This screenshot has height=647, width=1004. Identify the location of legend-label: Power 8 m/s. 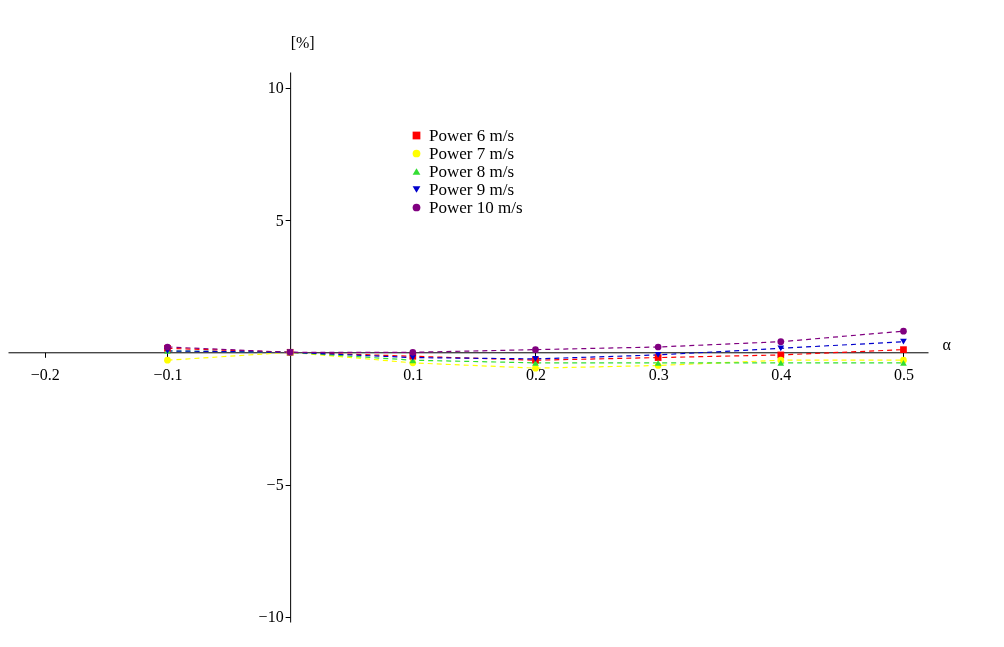
(471, 171).